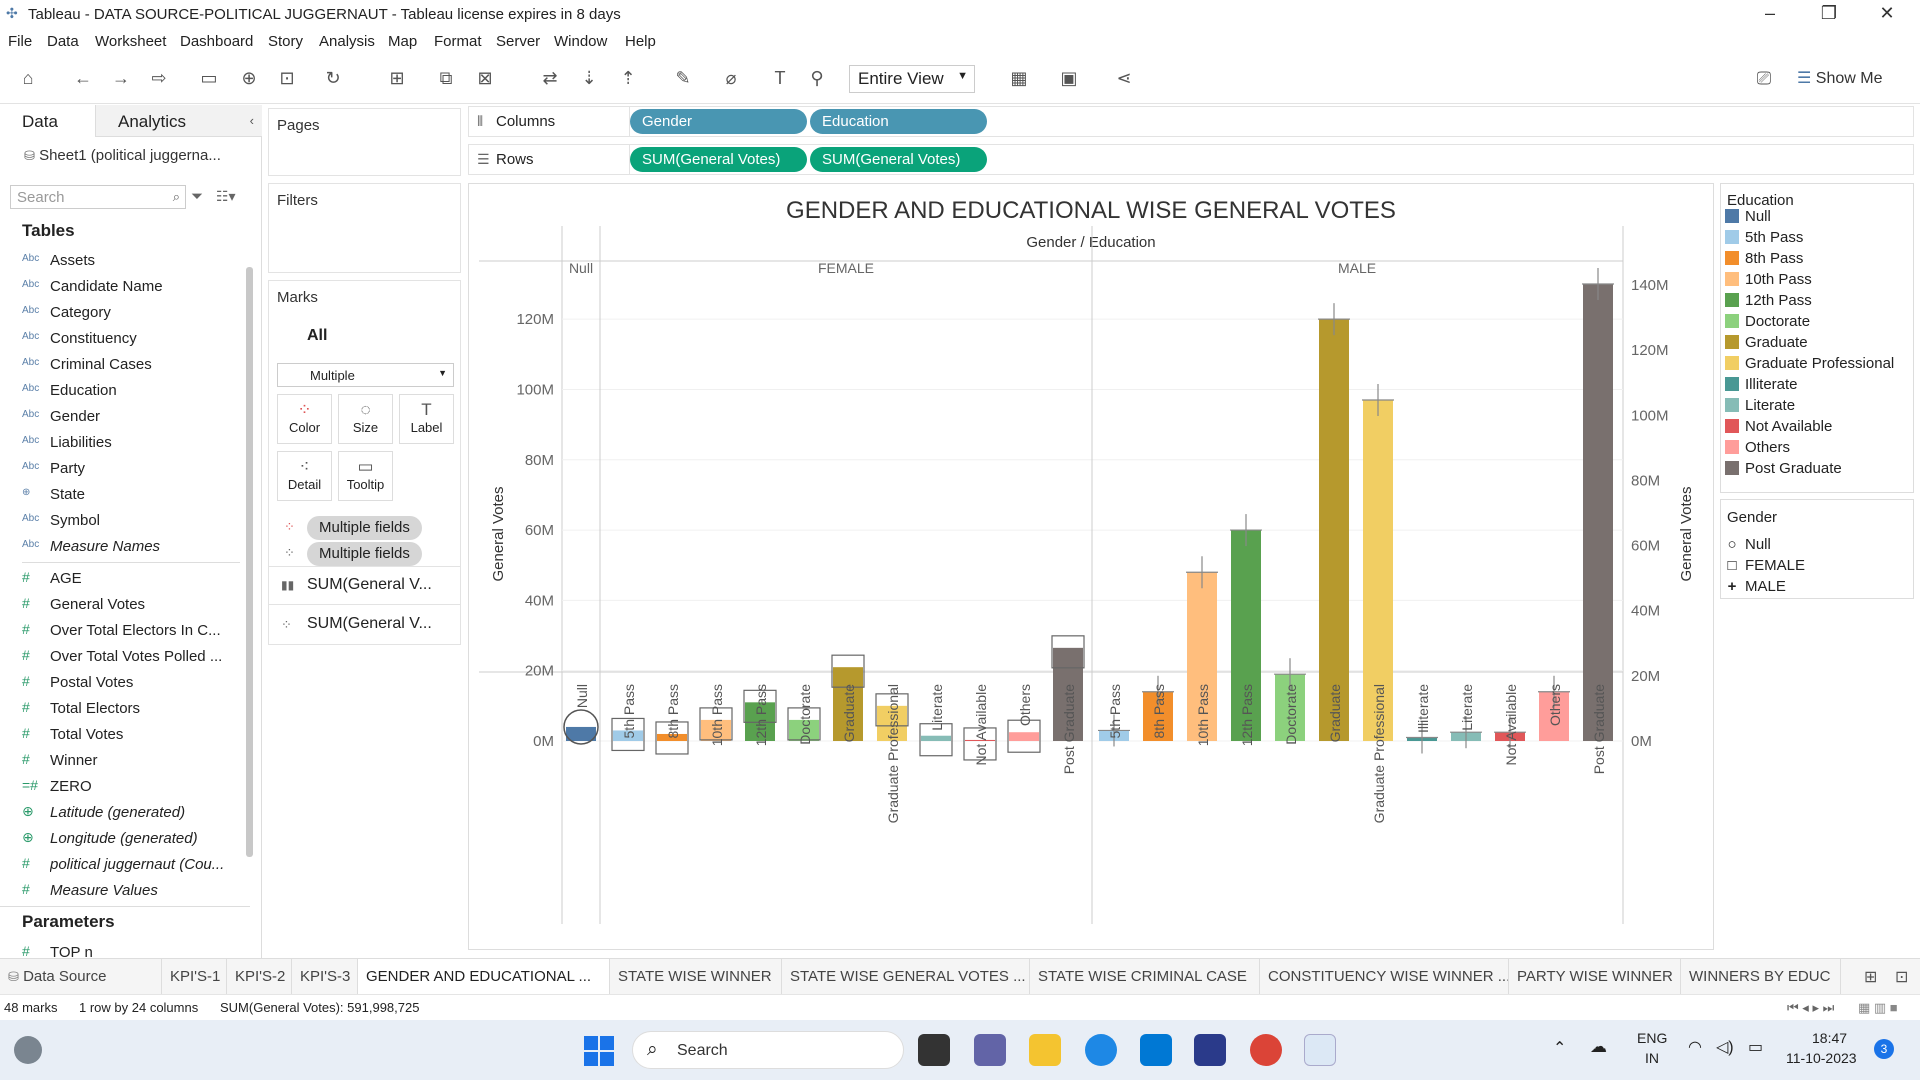 This screenshot has height=1080, width=1920. What do you see at coordinates (81, 708) in the screenshot?
I see `field-total-electors: # Total Electors` at bounding box center [81, 708].